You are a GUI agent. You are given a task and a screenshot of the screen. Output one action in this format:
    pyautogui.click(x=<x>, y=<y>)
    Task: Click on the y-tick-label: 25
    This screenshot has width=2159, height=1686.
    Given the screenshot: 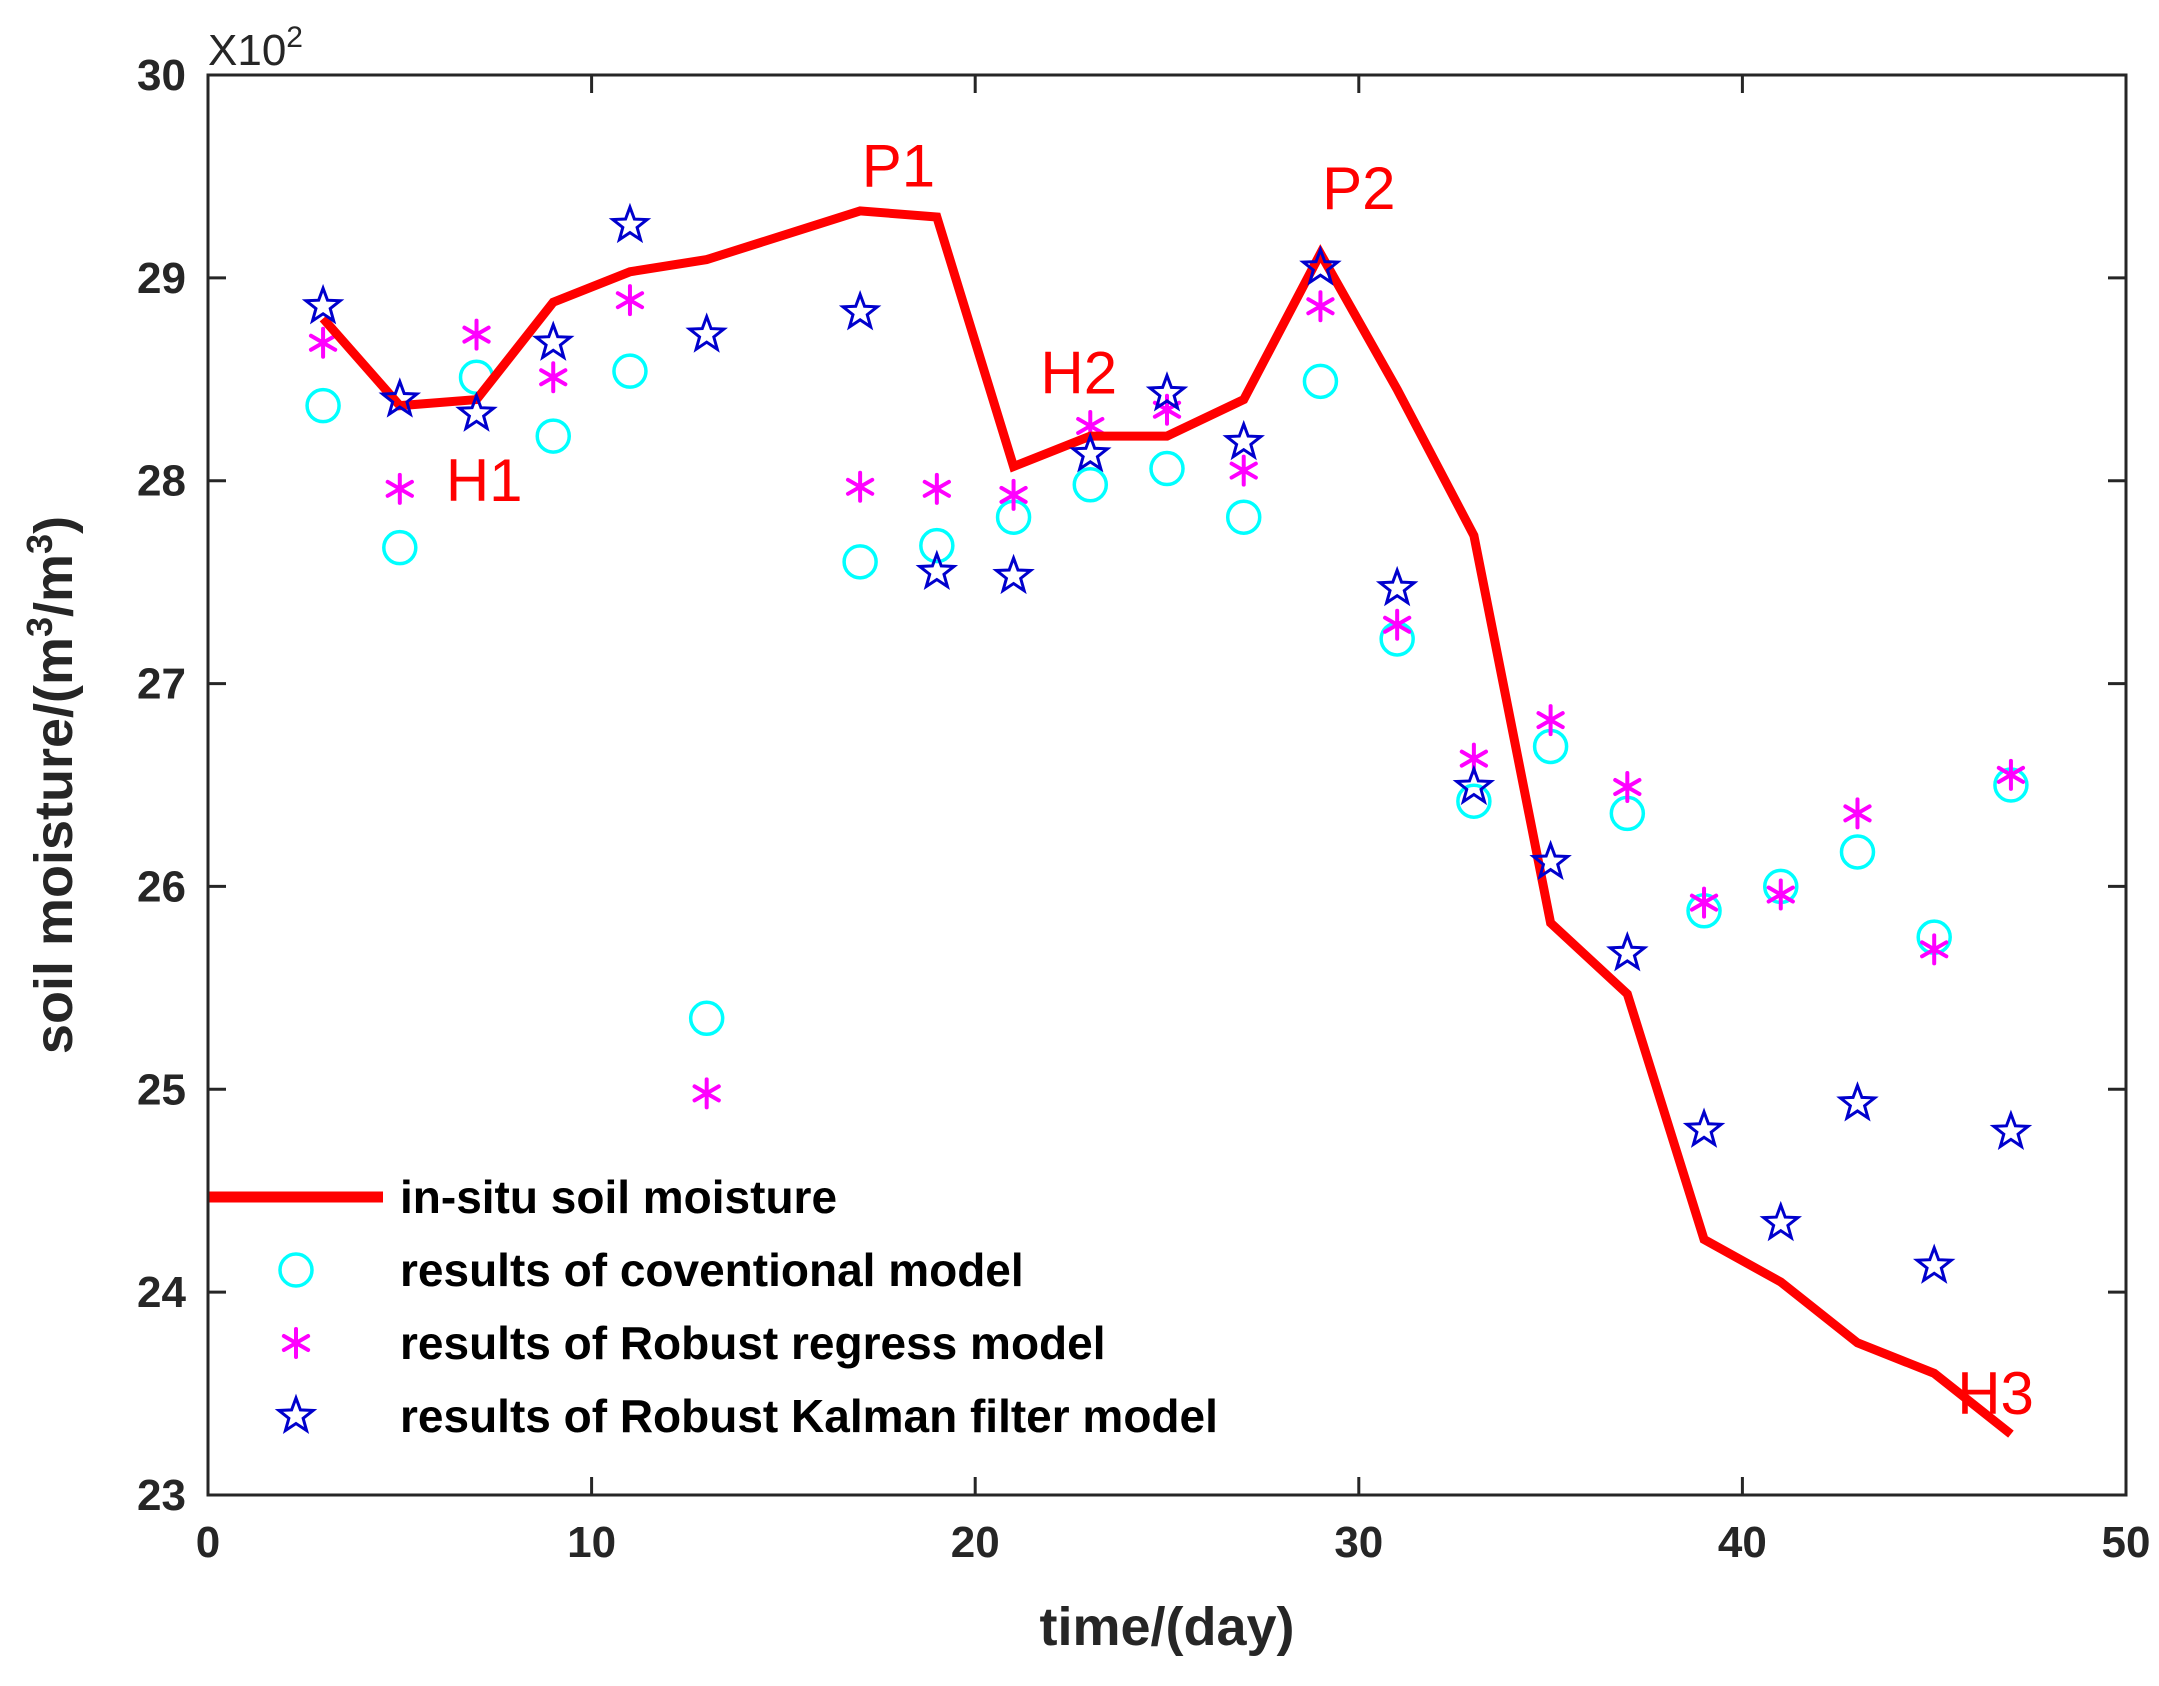 What is the action you would take?
    pyautogui.click(x=161, y=1089)
    